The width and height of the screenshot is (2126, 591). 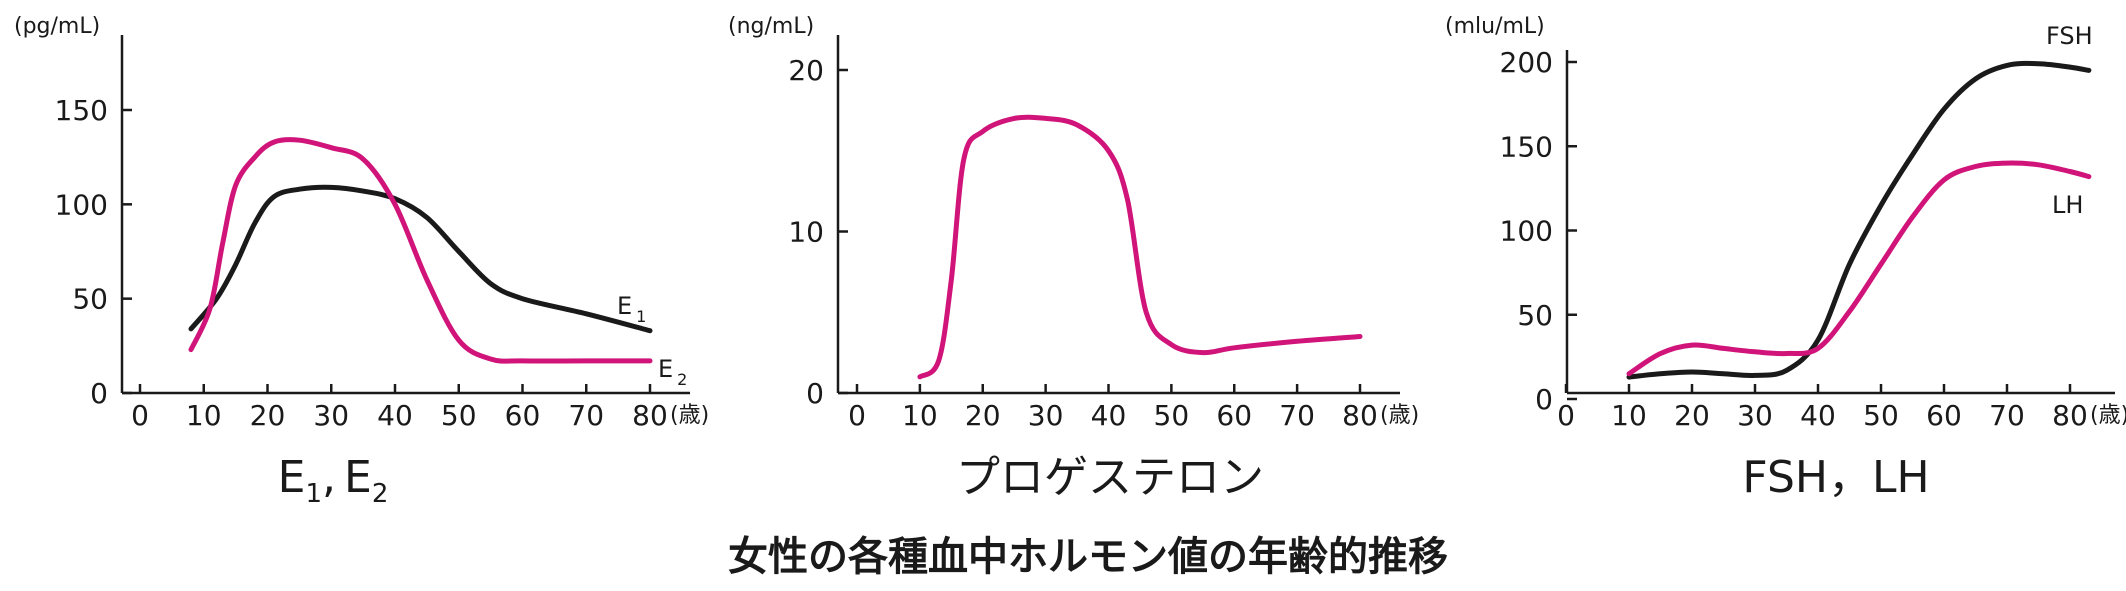 I want to click on series-label-fsh: FSH, so click(x=2069, y=36).